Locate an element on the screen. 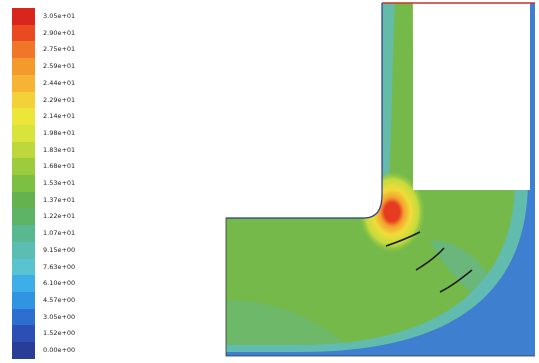 Image resolution: width=539 pixels, height=363 pixels. legend-entry: 2.14e+01 is located at coordinates (72, 117).